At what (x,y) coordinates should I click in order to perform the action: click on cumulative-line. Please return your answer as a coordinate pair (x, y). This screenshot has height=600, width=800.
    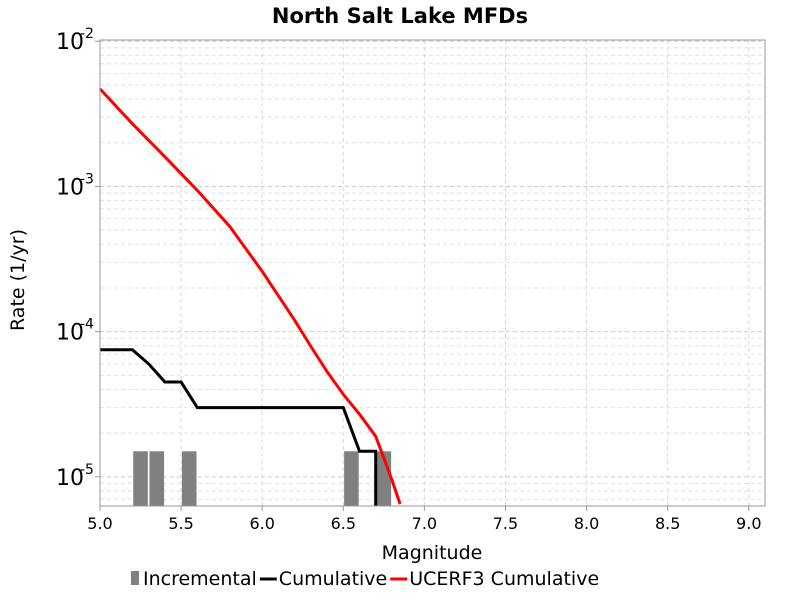
    Looking at the image, I should click on (239, 427).